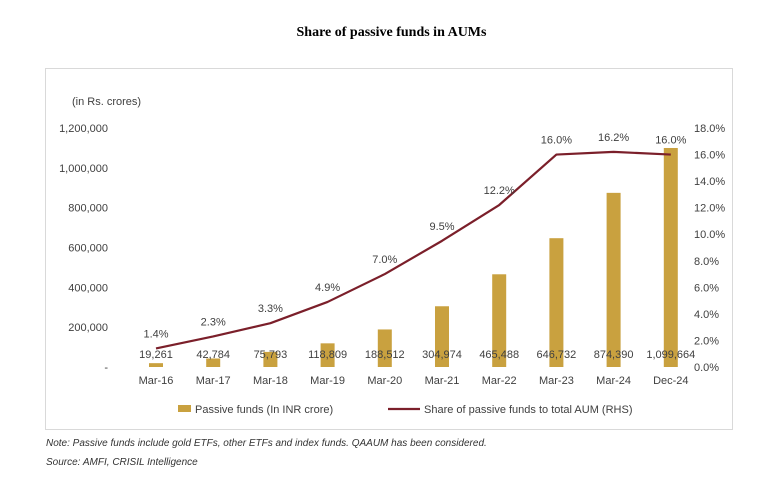 The height and width of the screenshot is (488, 783). I want to click on y-left-tick: 200,000, so click(88, 328).